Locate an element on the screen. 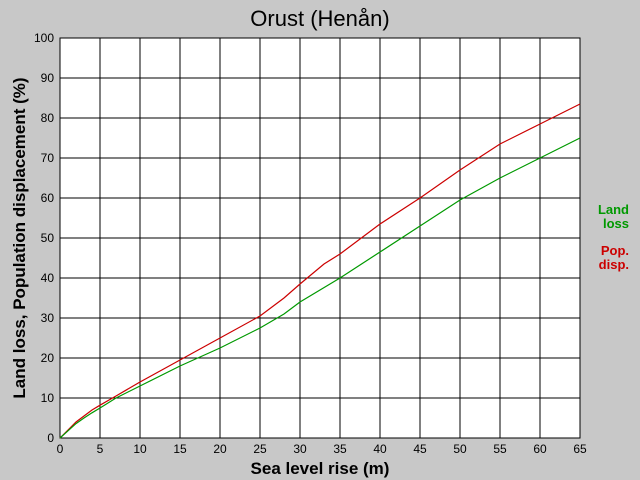 The width and height of the screenshot is (640, 480). y-tick-label: 0 is located at coordinates (50, 438).